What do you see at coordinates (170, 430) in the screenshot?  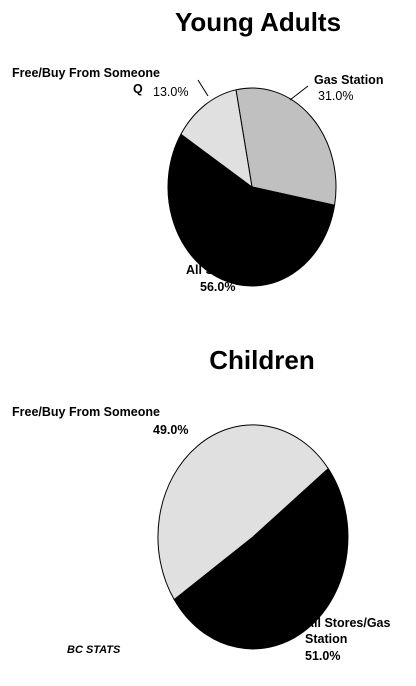 I see `slice-value-free-ch: 49.0%` at bounding box center [170, 430].